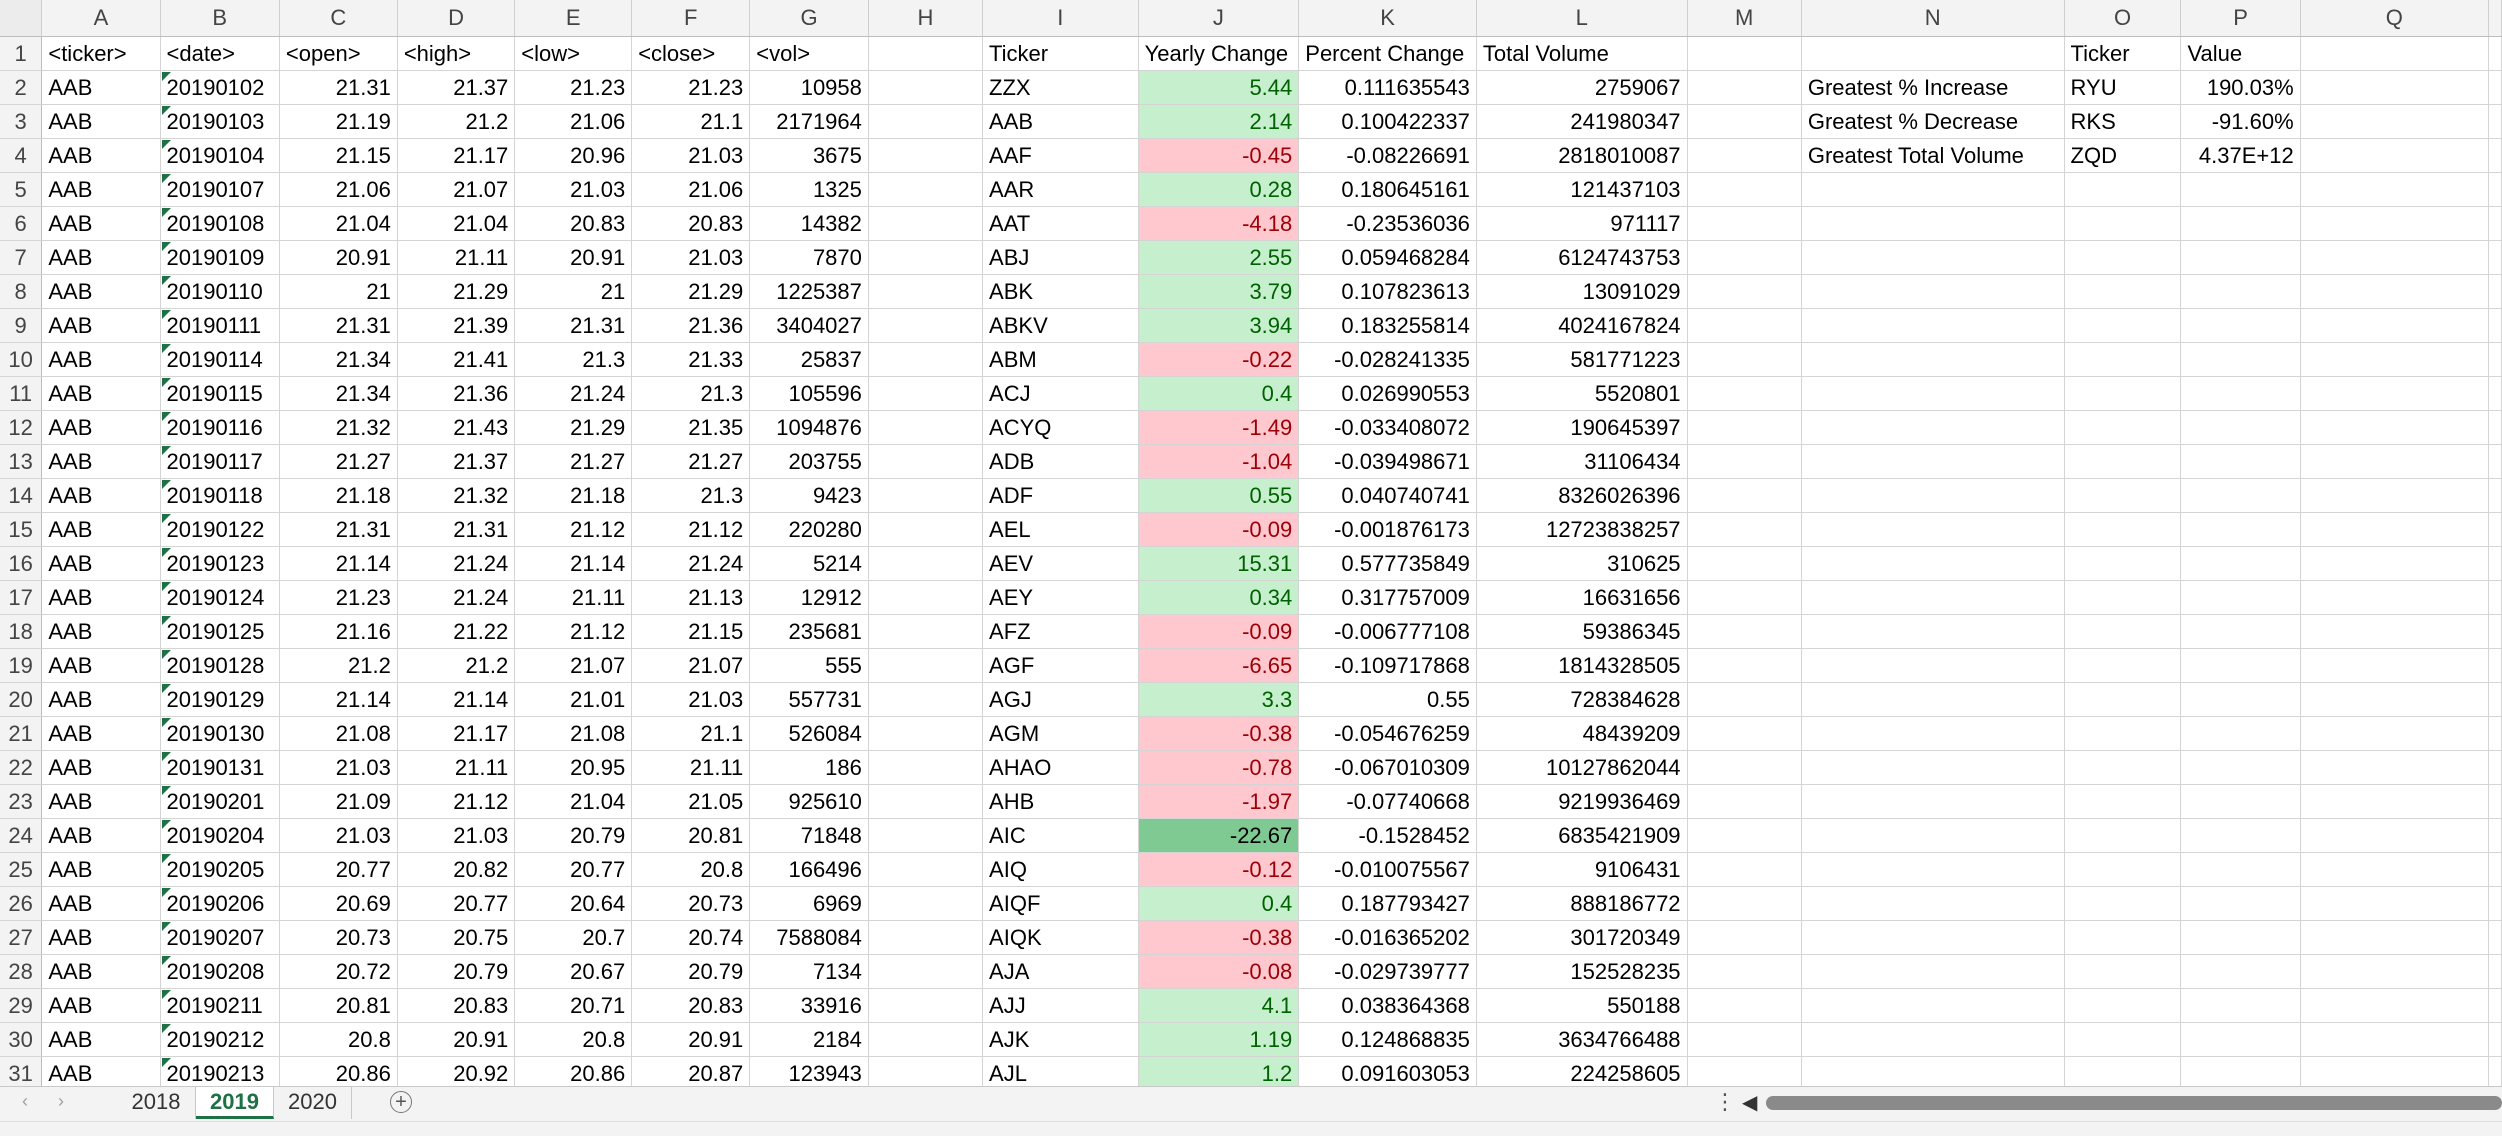  Describe the element at coordinates (926, 631) in the screenshot. I see `cell-h18` at that location.